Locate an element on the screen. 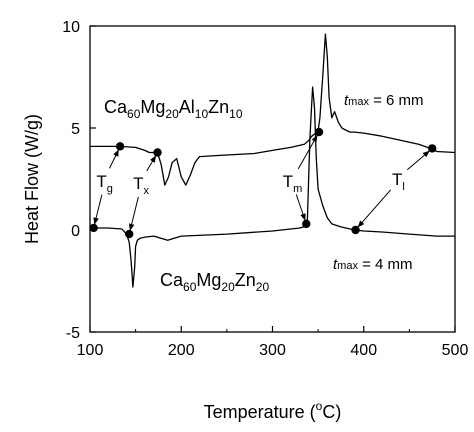  annotation-Tl: Tl is located at coordinates (398, 181).